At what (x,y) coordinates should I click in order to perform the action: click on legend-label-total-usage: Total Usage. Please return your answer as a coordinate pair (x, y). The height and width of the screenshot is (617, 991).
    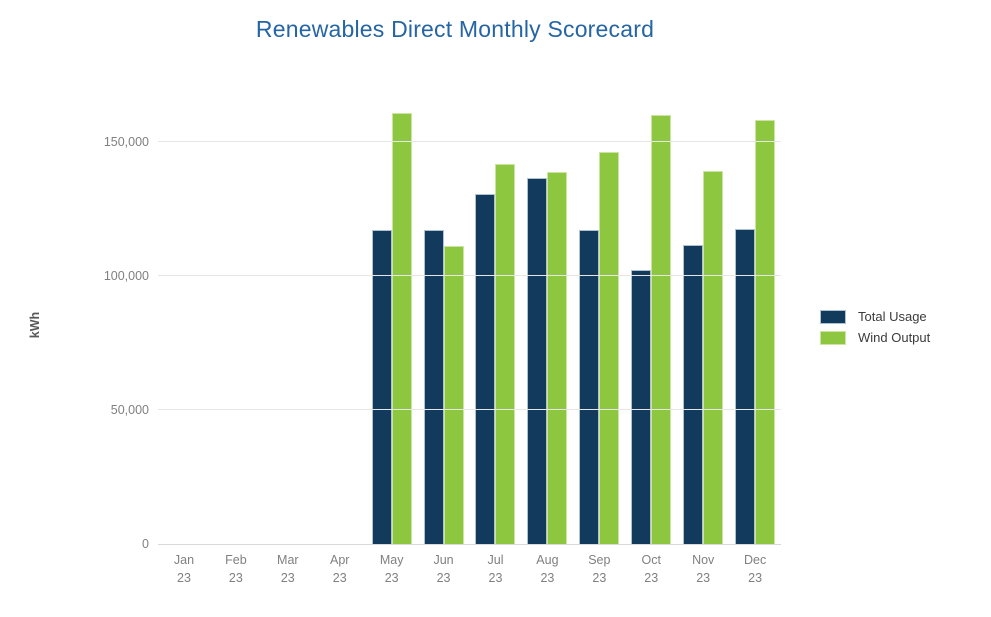
    Looking at the image, I should click on (892, 316).